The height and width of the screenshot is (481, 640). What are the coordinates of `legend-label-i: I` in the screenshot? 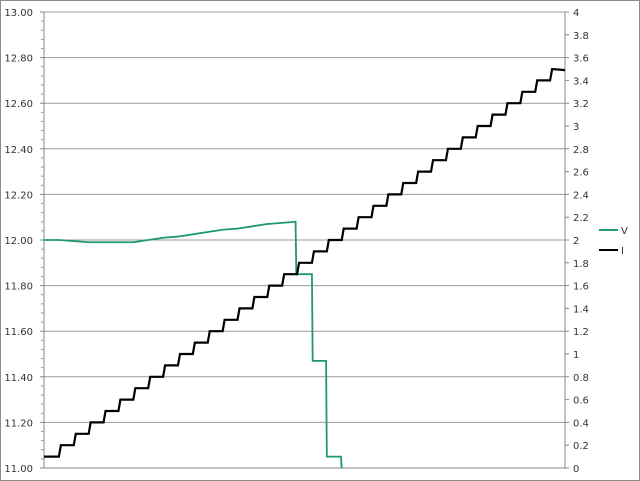 It's located at (622, 251).